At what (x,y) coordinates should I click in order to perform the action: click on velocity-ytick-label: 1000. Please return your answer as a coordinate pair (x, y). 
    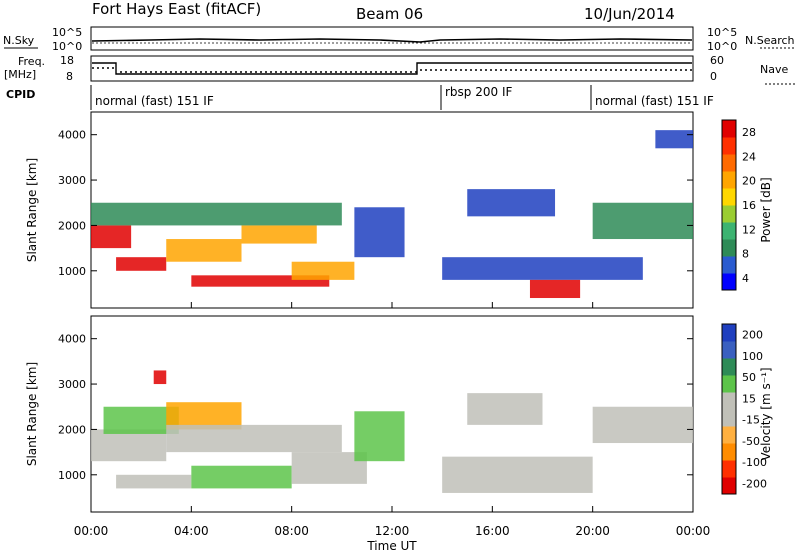
    Looking at the image, I should click on (72, 475).